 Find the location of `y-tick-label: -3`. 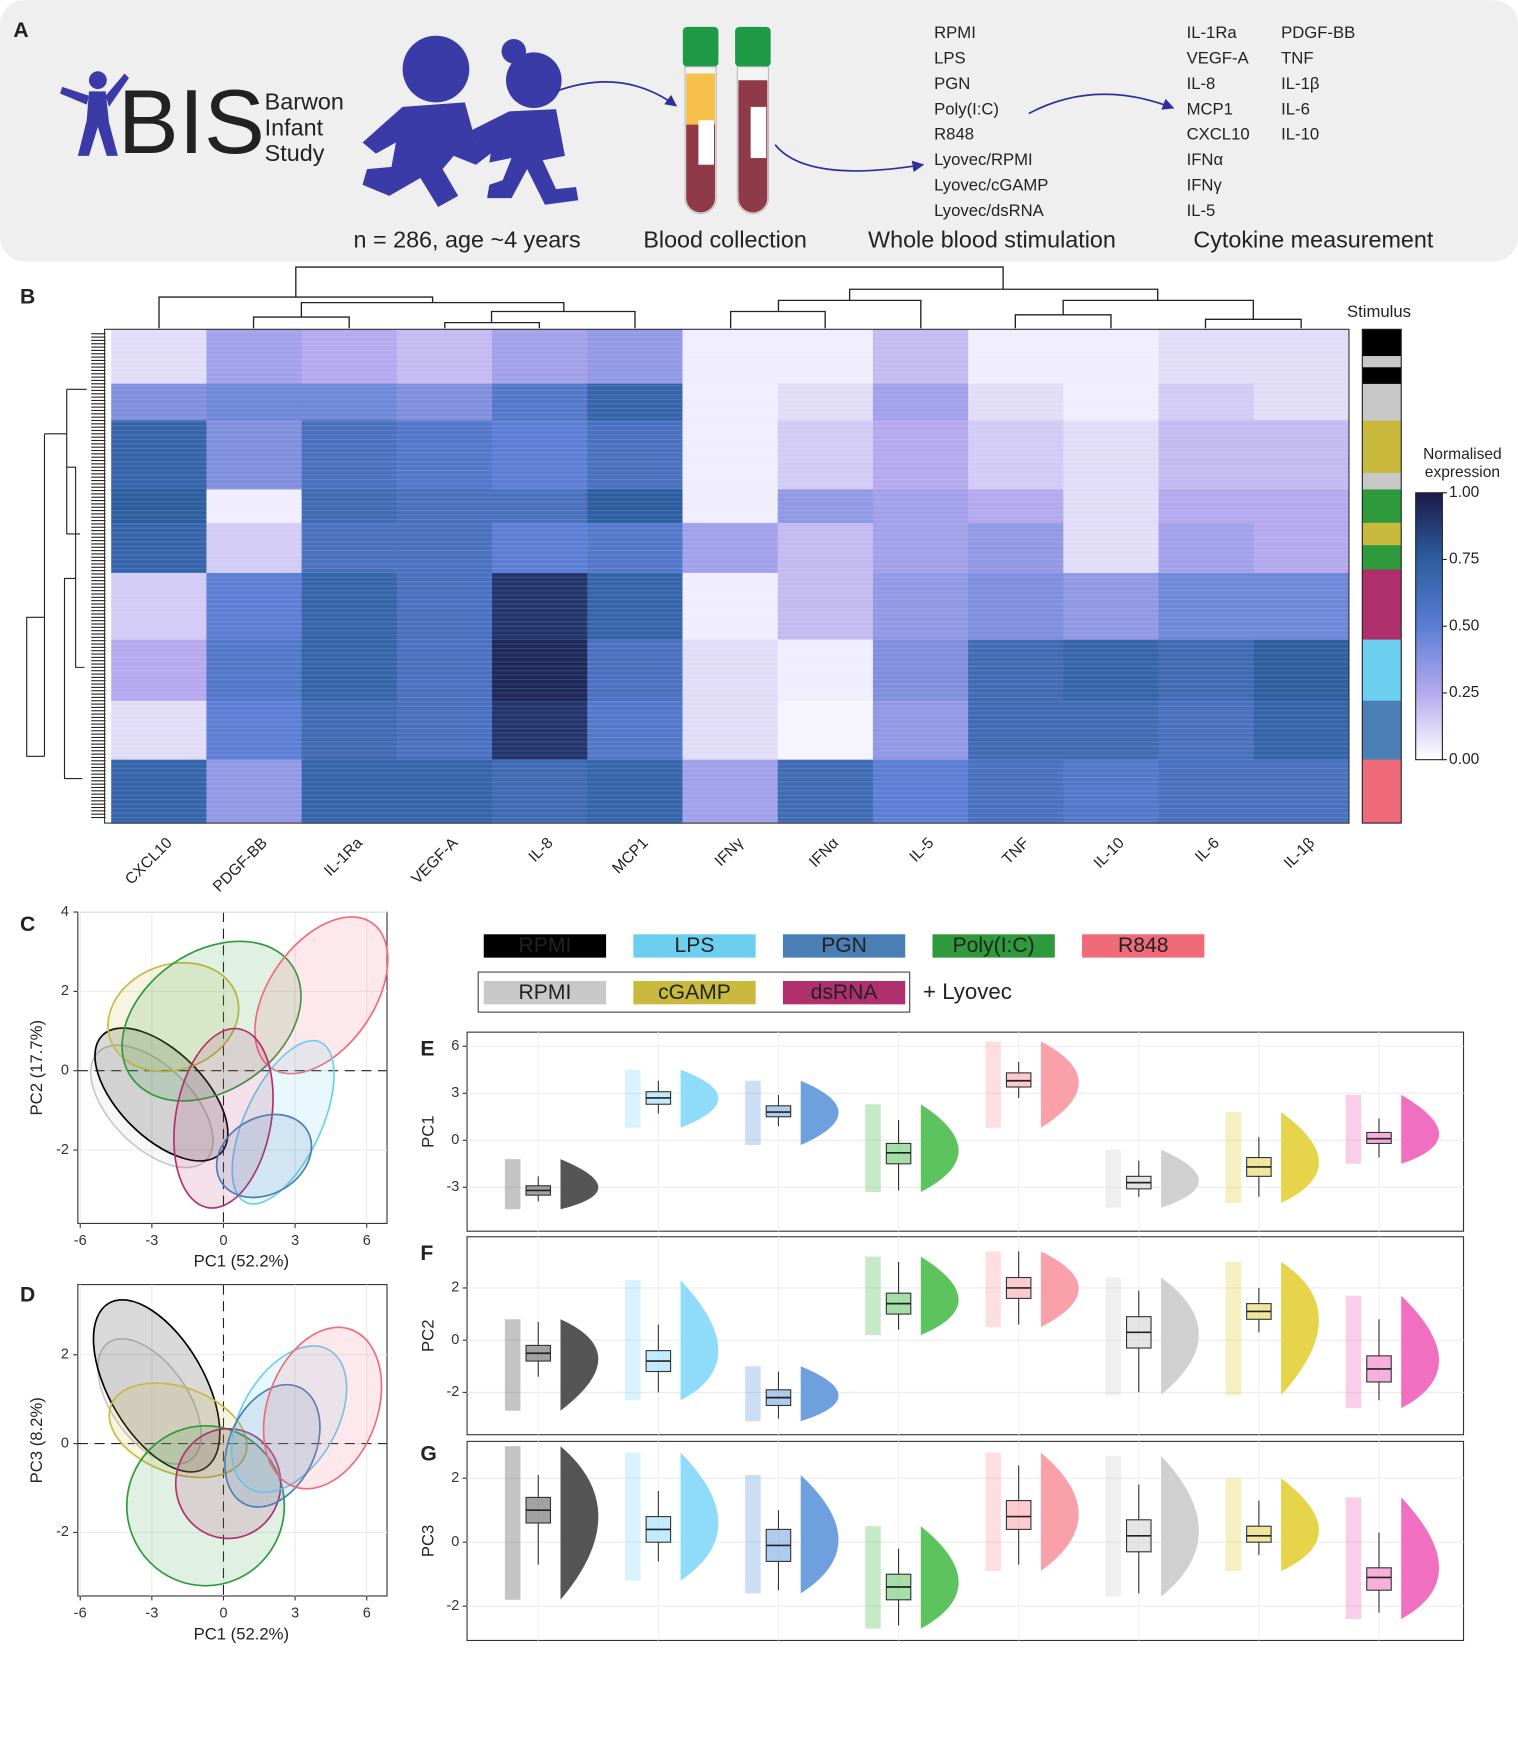

y-tick-label: -3 is located at coordinates (452, 1187).